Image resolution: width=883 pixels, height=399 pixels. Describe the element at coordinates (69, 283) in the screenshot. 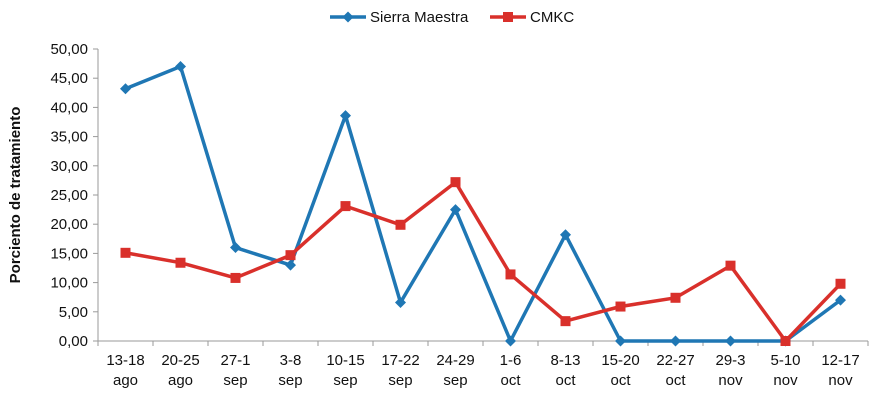

I see `y-tick-label: 10,00` at that location.